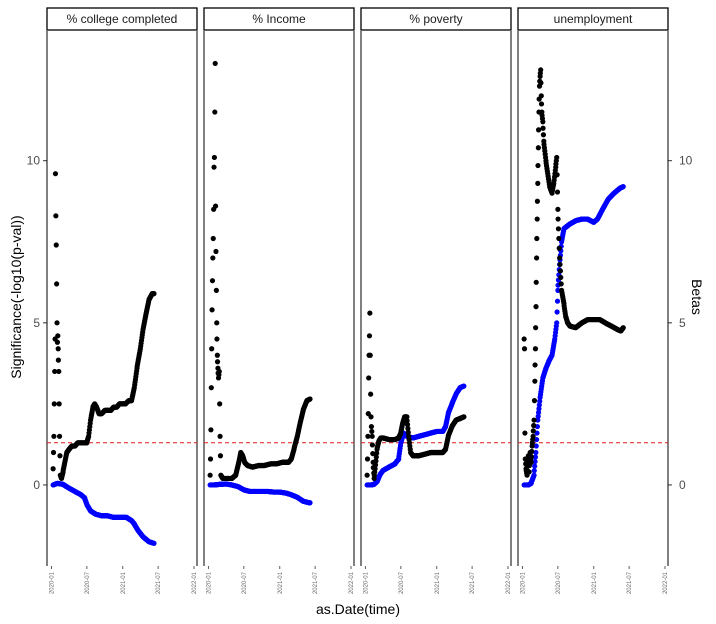  I want to click on right-y-axis-title: Betas, so click(697, 297).